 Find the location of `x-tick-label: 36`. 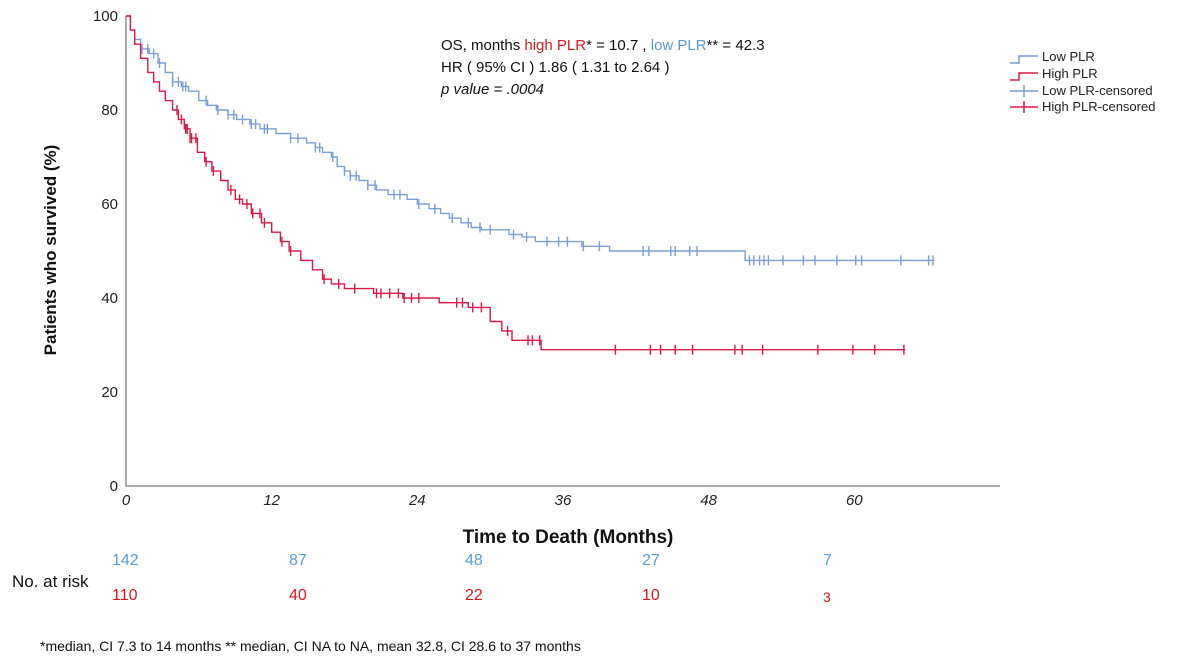

x-tick-label: 36 is located at coordinates (563, 500).